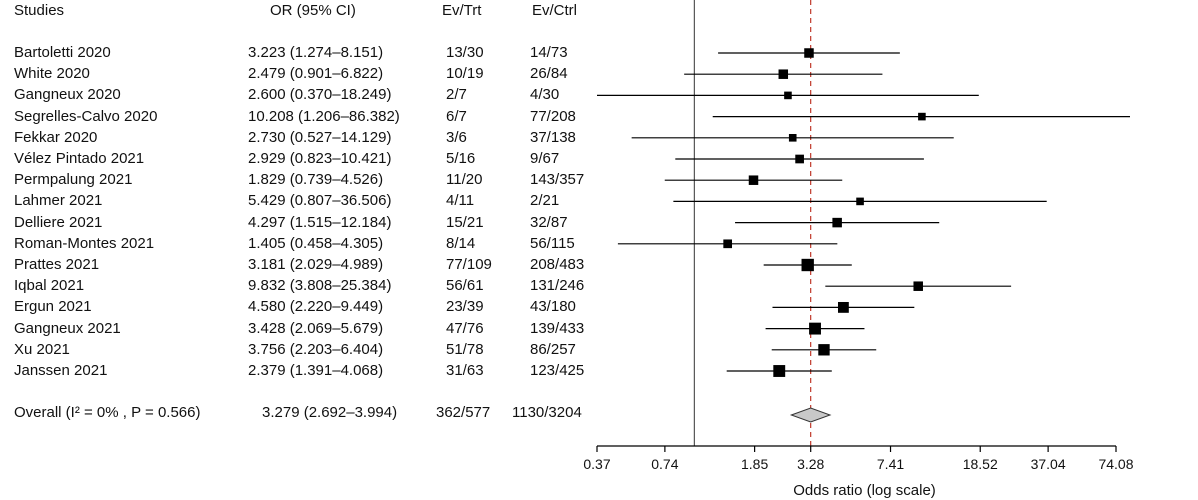 The image size is (1198, 500). Describe the element at coordinates (456, 116) in the screenshot. I see `row-ev-trt: 6/7` at that location.